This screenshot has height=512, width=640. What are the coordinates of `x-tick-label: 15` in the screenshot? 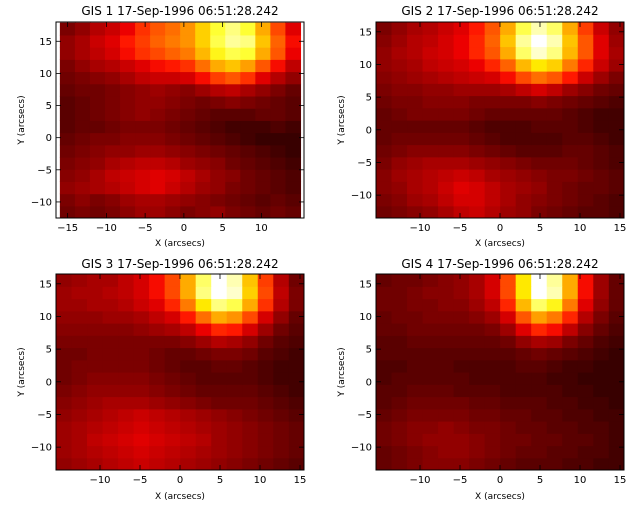 It's located at (620, 480).